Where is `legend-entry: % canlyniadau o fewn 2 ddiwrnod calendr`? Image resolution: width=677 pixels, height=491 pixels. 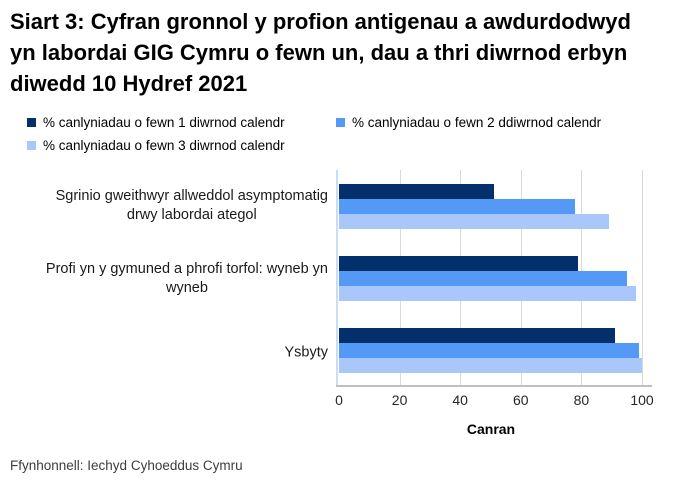
legend-entry: % canlyniadau o fewn 2 ddiwrnod calendr is located at coordinates (468, 123).